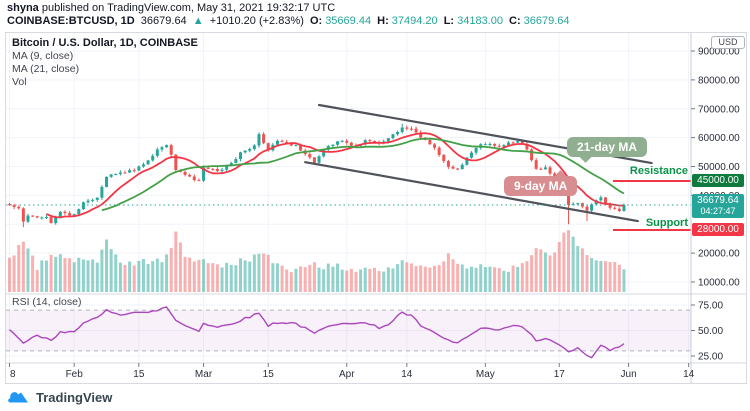 This screenshot has height=411, width=750. I want to click on time-axis: 8 Feb 15 Mar 15 Apr 14 May 17 Jun 14, so click(352, 371).